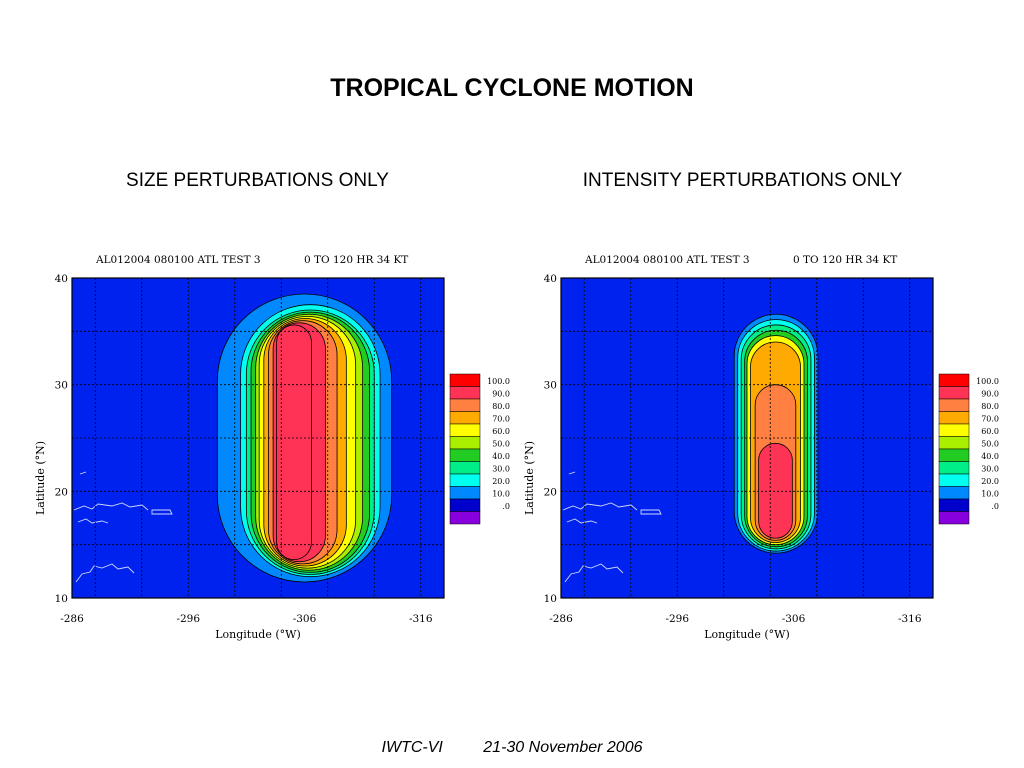  I want to click on subtitle-size-perturbations: SIZE PERTURBATIONS ONLY, so click(257, 180).